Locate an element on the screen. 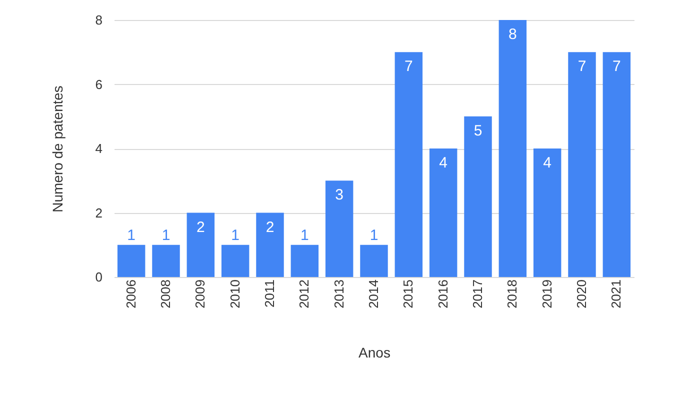 Image resolution: width=677 pixels, height=407 pixels. x-tick-label: 2017 is located at coordinates (477, 294).